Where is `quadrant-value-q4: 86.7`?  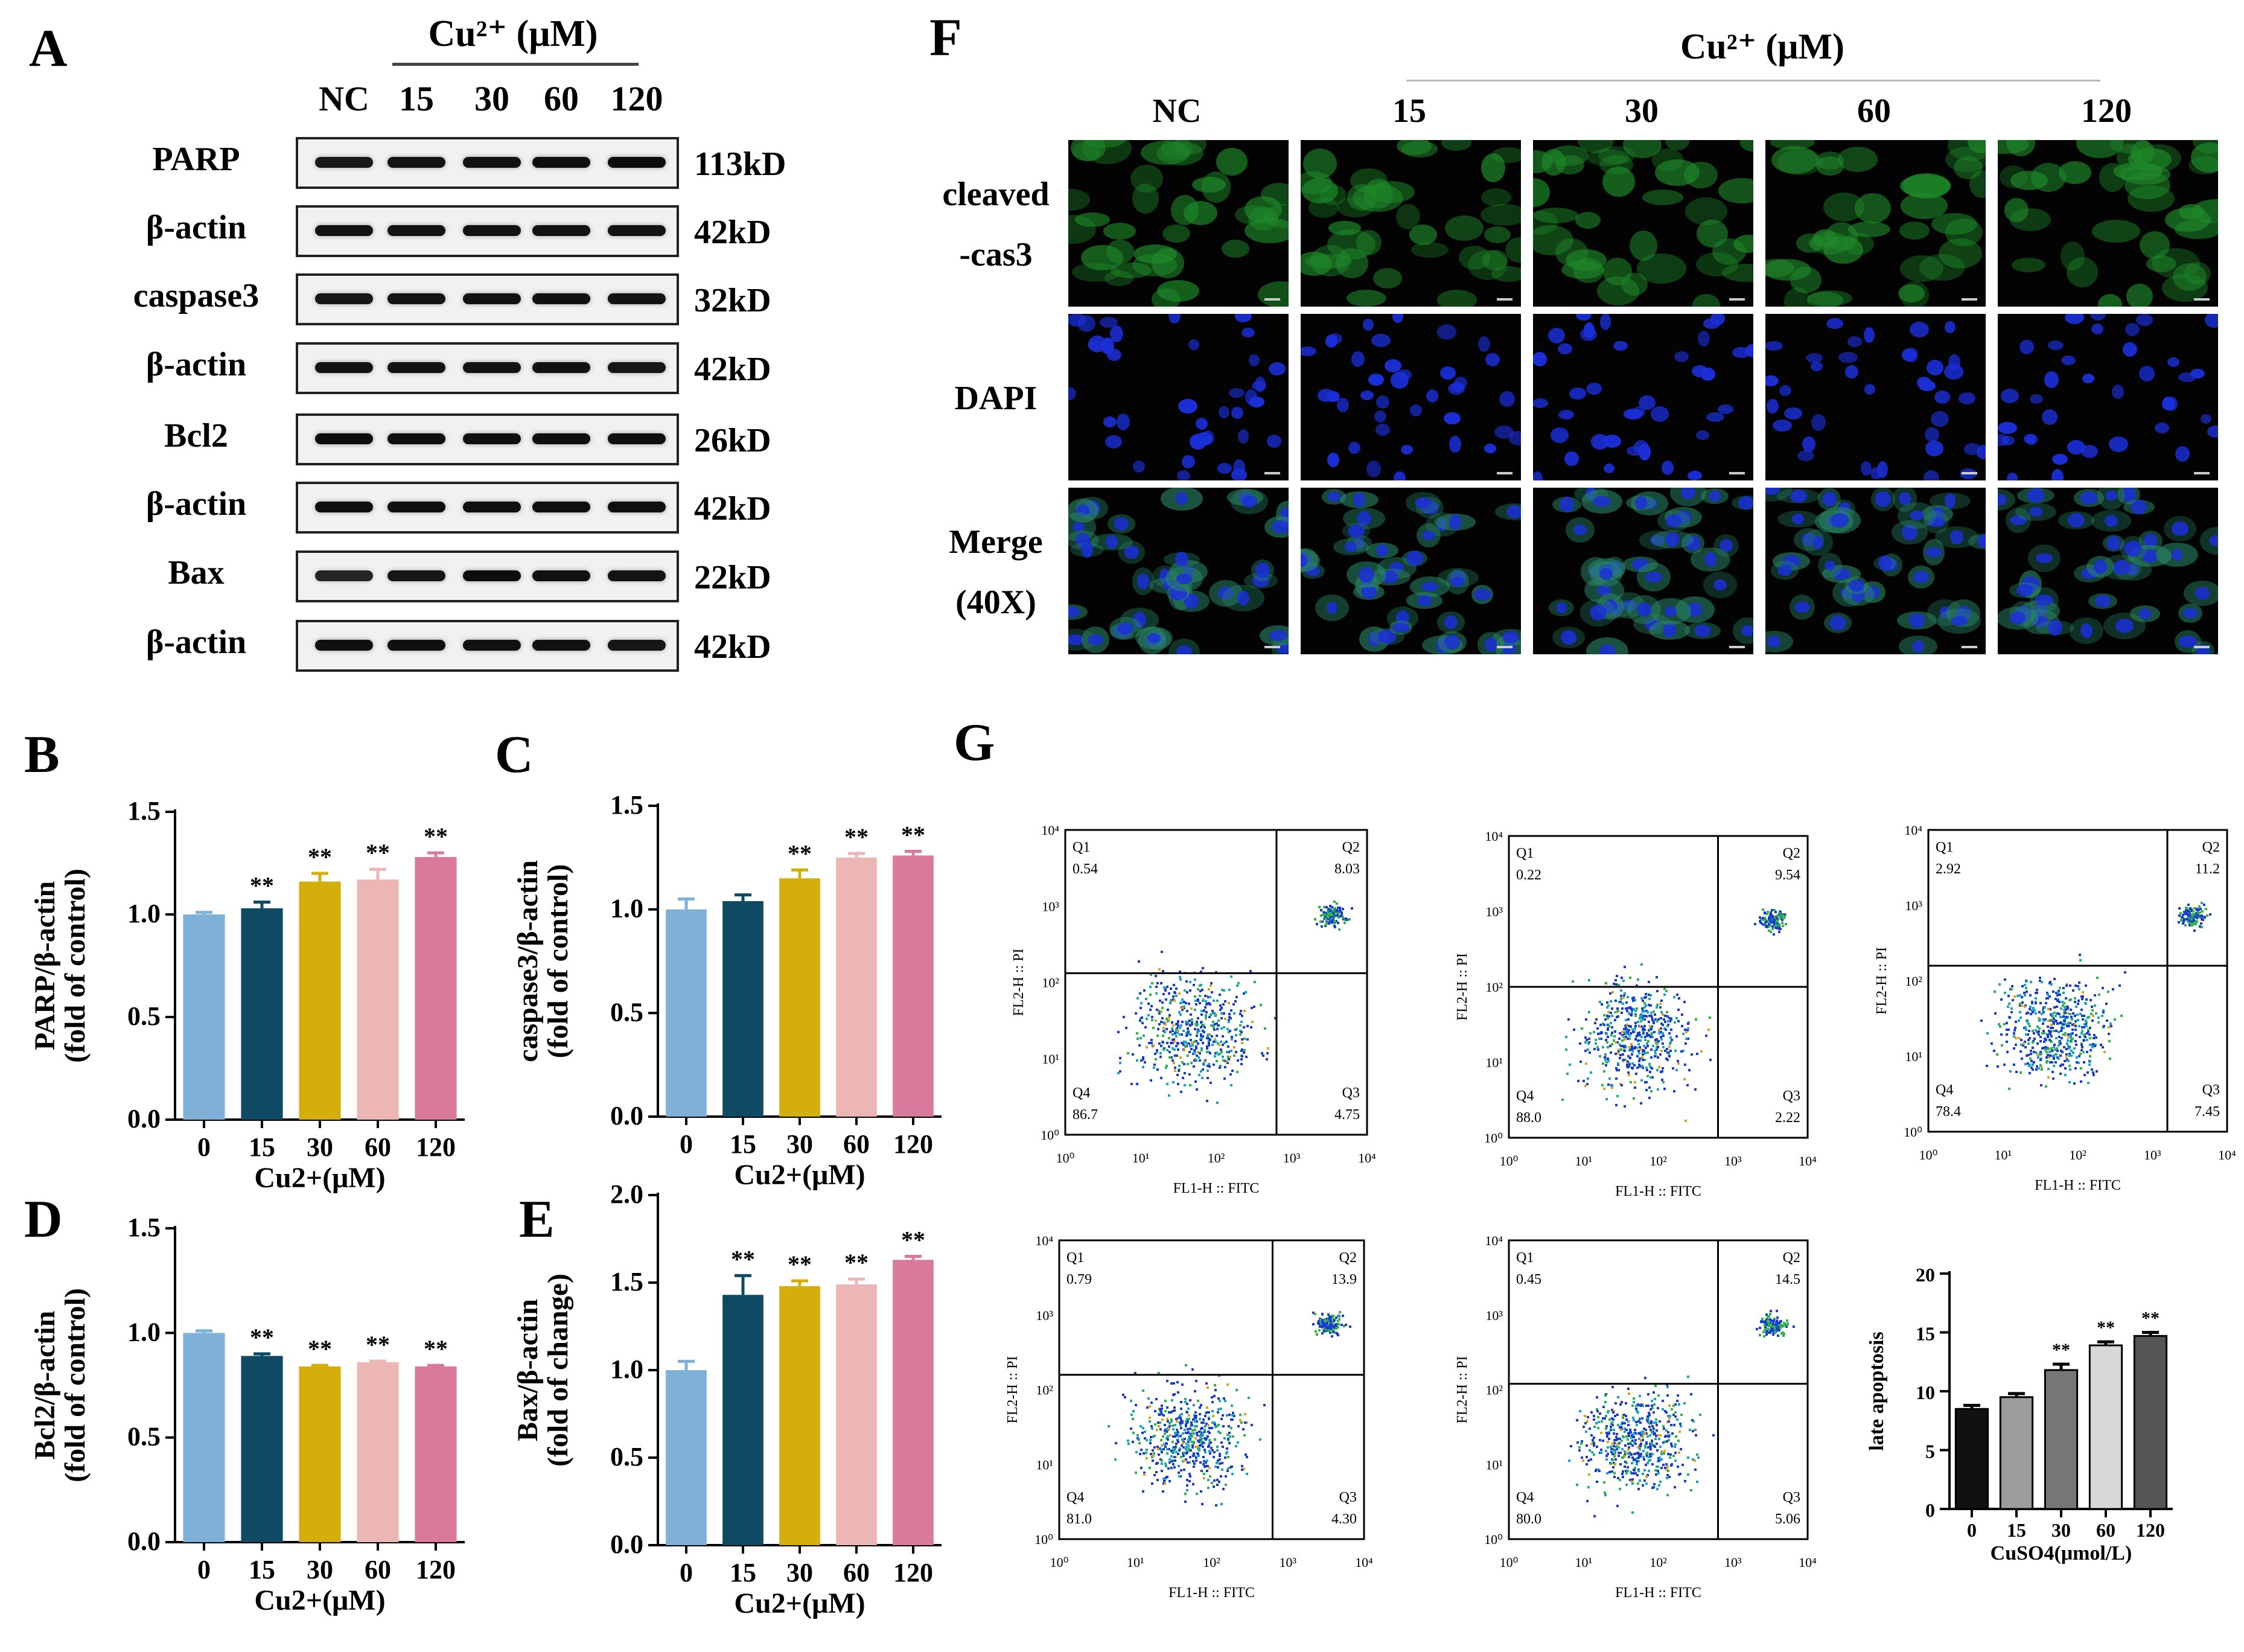
quadrant-value-q4: 86.7 is located at coordinates (1085, 1115).